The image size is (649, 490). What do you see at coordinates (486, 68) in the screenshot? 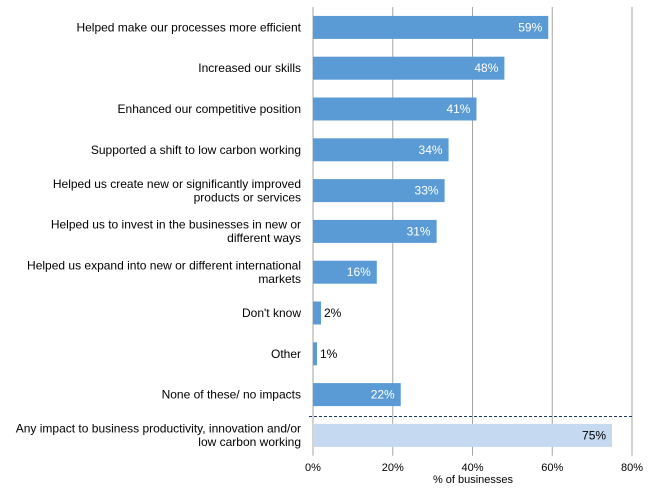
I see `data-label: 48%` at bounding box center [486, 68].